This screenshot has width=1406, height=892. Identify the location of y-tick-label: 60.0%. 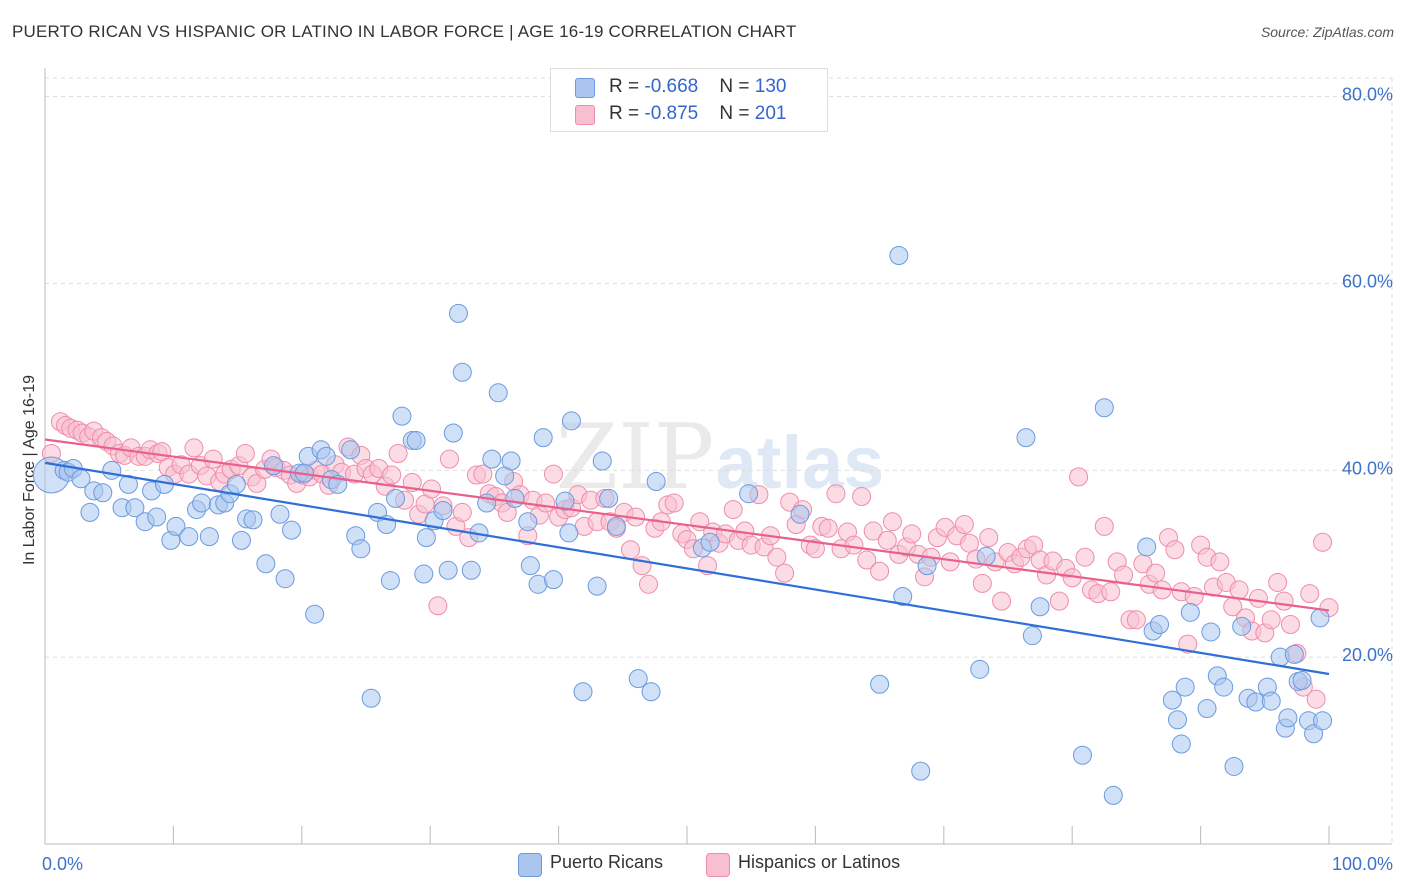
(1367, 282).